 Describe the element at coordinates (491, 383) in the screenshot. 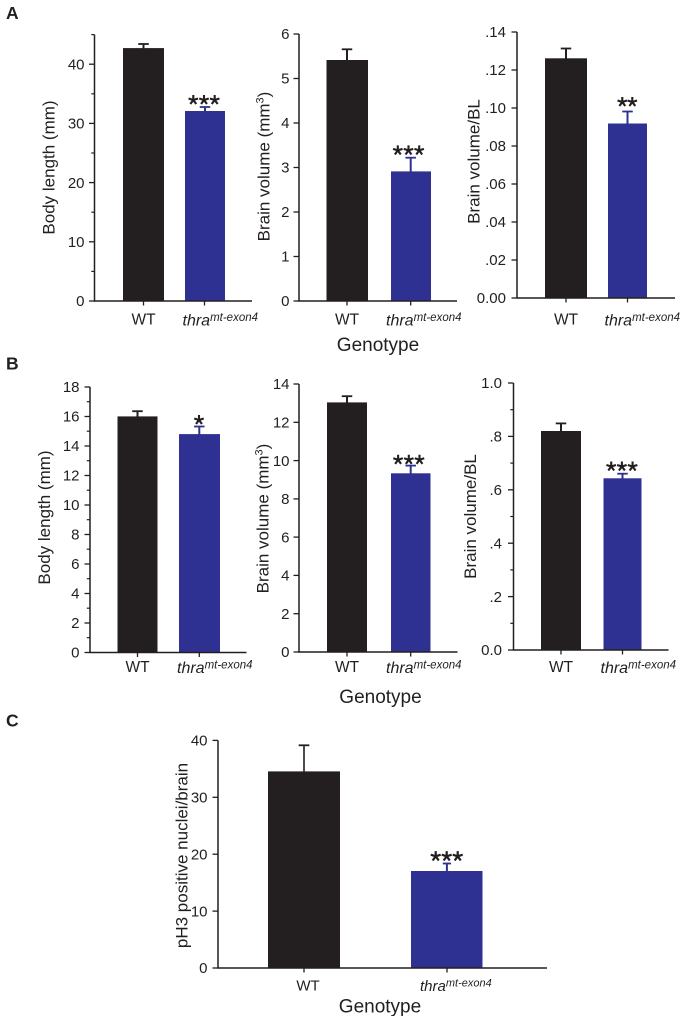

I see `svg-text: 1.0` at that location.